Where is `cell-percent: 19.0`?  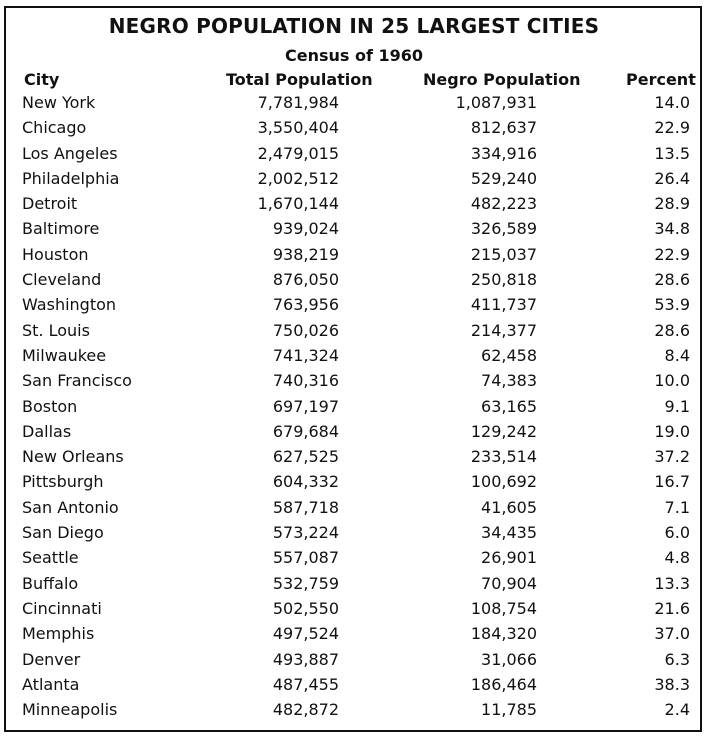
cell-percent: 19.0 is located at coordinates (672, 431).